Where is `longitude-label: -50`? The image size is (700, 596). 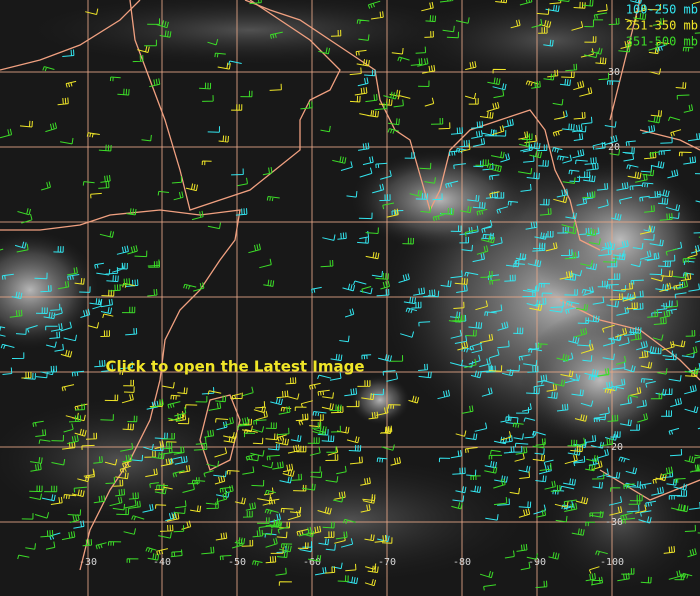 longitude-label: -50 is located at coordinates (237, 562).